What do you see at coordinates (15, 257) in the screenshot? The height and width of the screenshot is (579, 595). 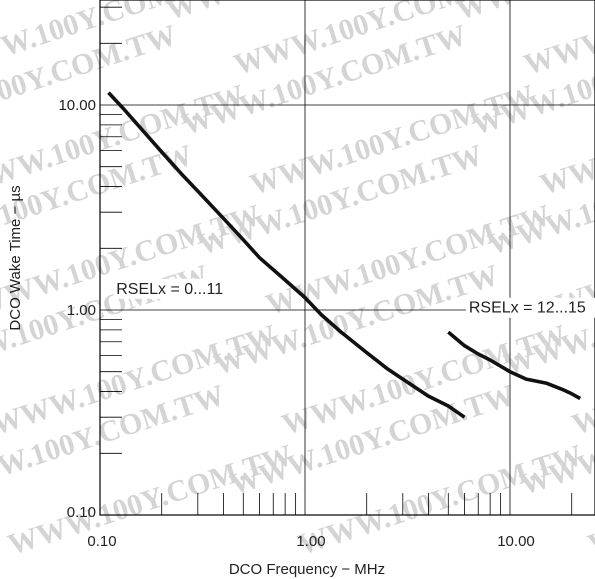 I see `y-axis-label: DCO Wake Time − µs` at bounding box center [15, 257].